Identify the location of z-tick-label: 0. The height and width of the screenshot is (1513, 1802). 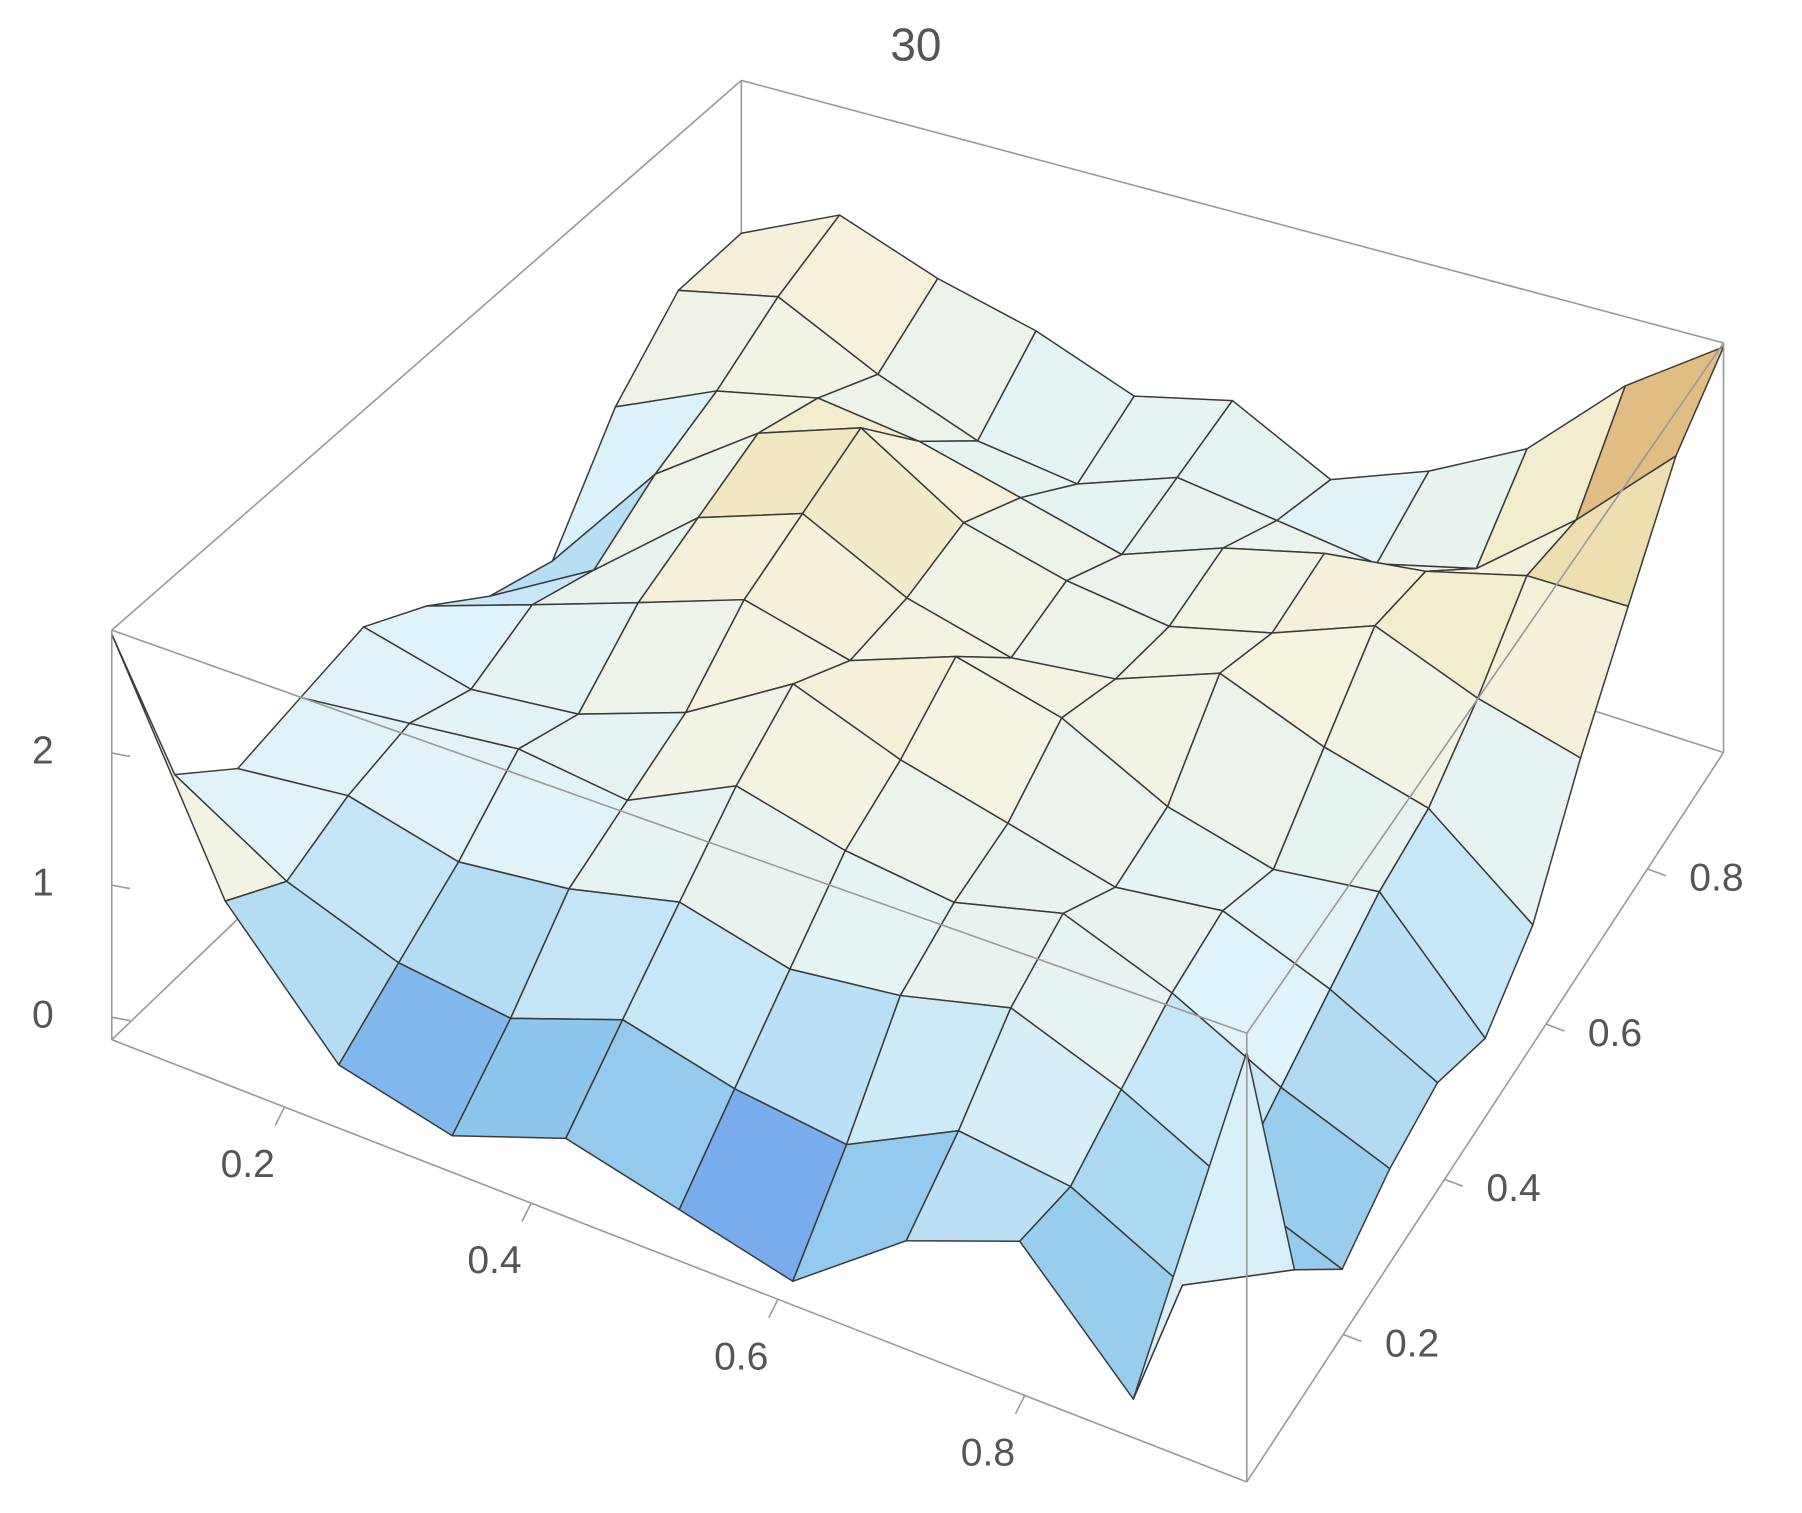
(43, 1015).